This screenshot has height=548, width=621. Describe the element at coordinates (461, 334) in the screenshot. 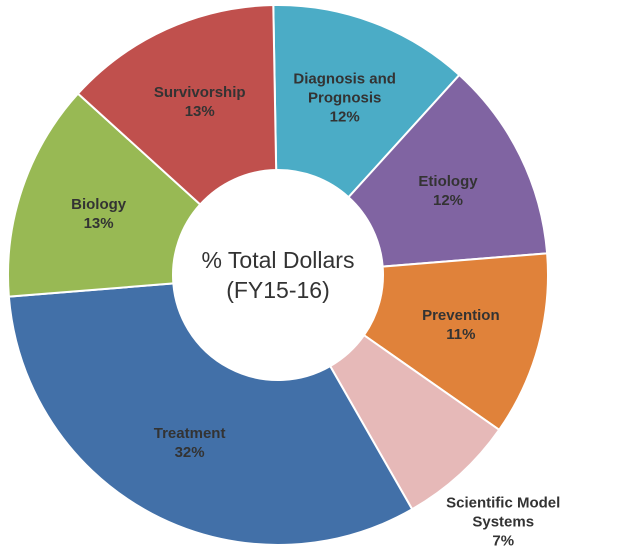

I see `value-label: 11%` at that location.